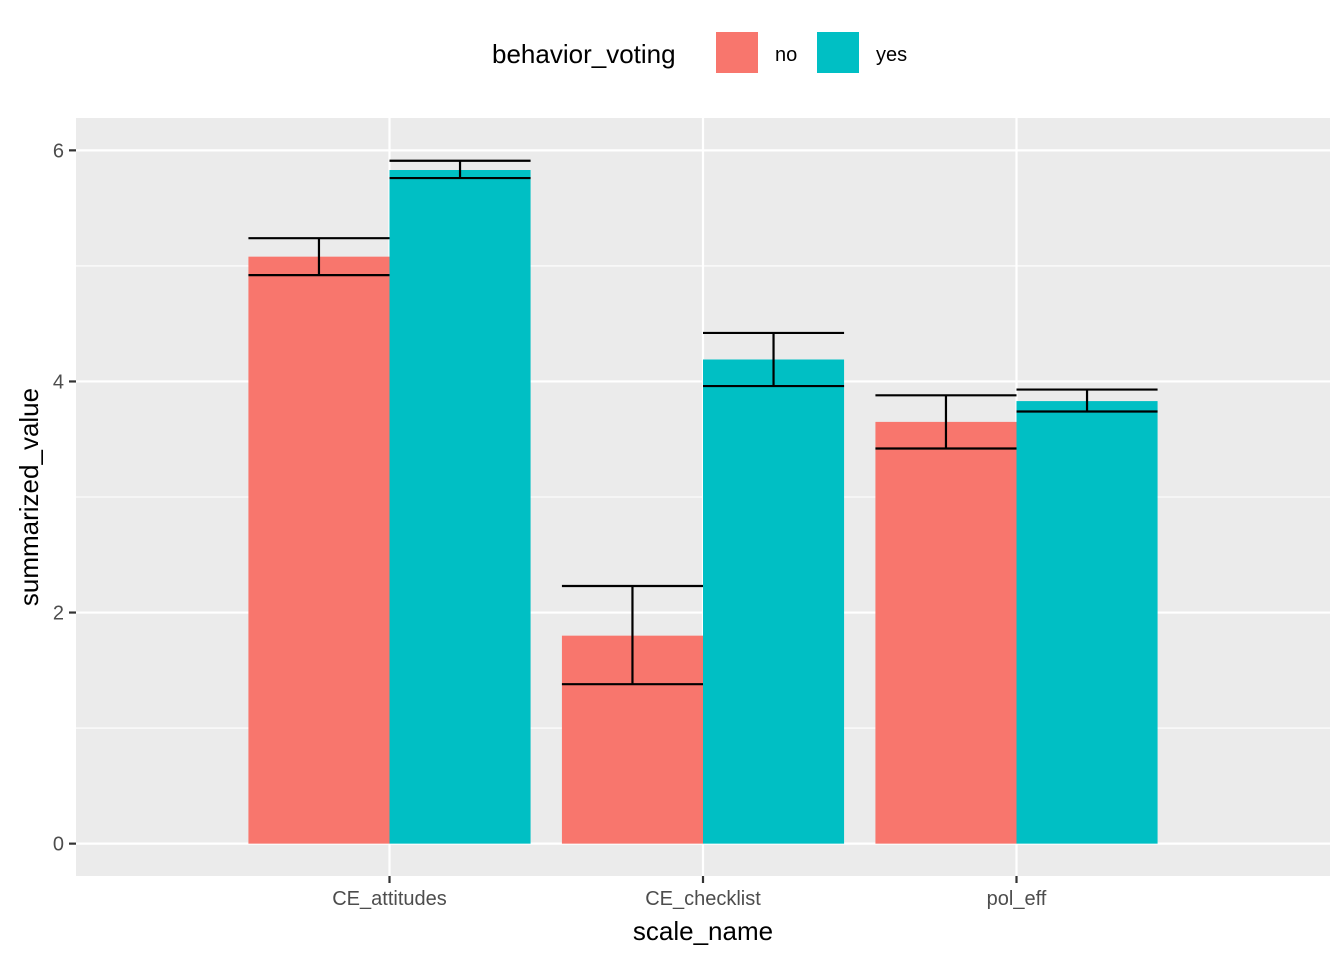 This screenshot has height=960, width=1344. What do you see at coordinates (319, 257) in the screenshot?
I see `errorbar-no-CE_attitudes` at bounding box center [319, 257].